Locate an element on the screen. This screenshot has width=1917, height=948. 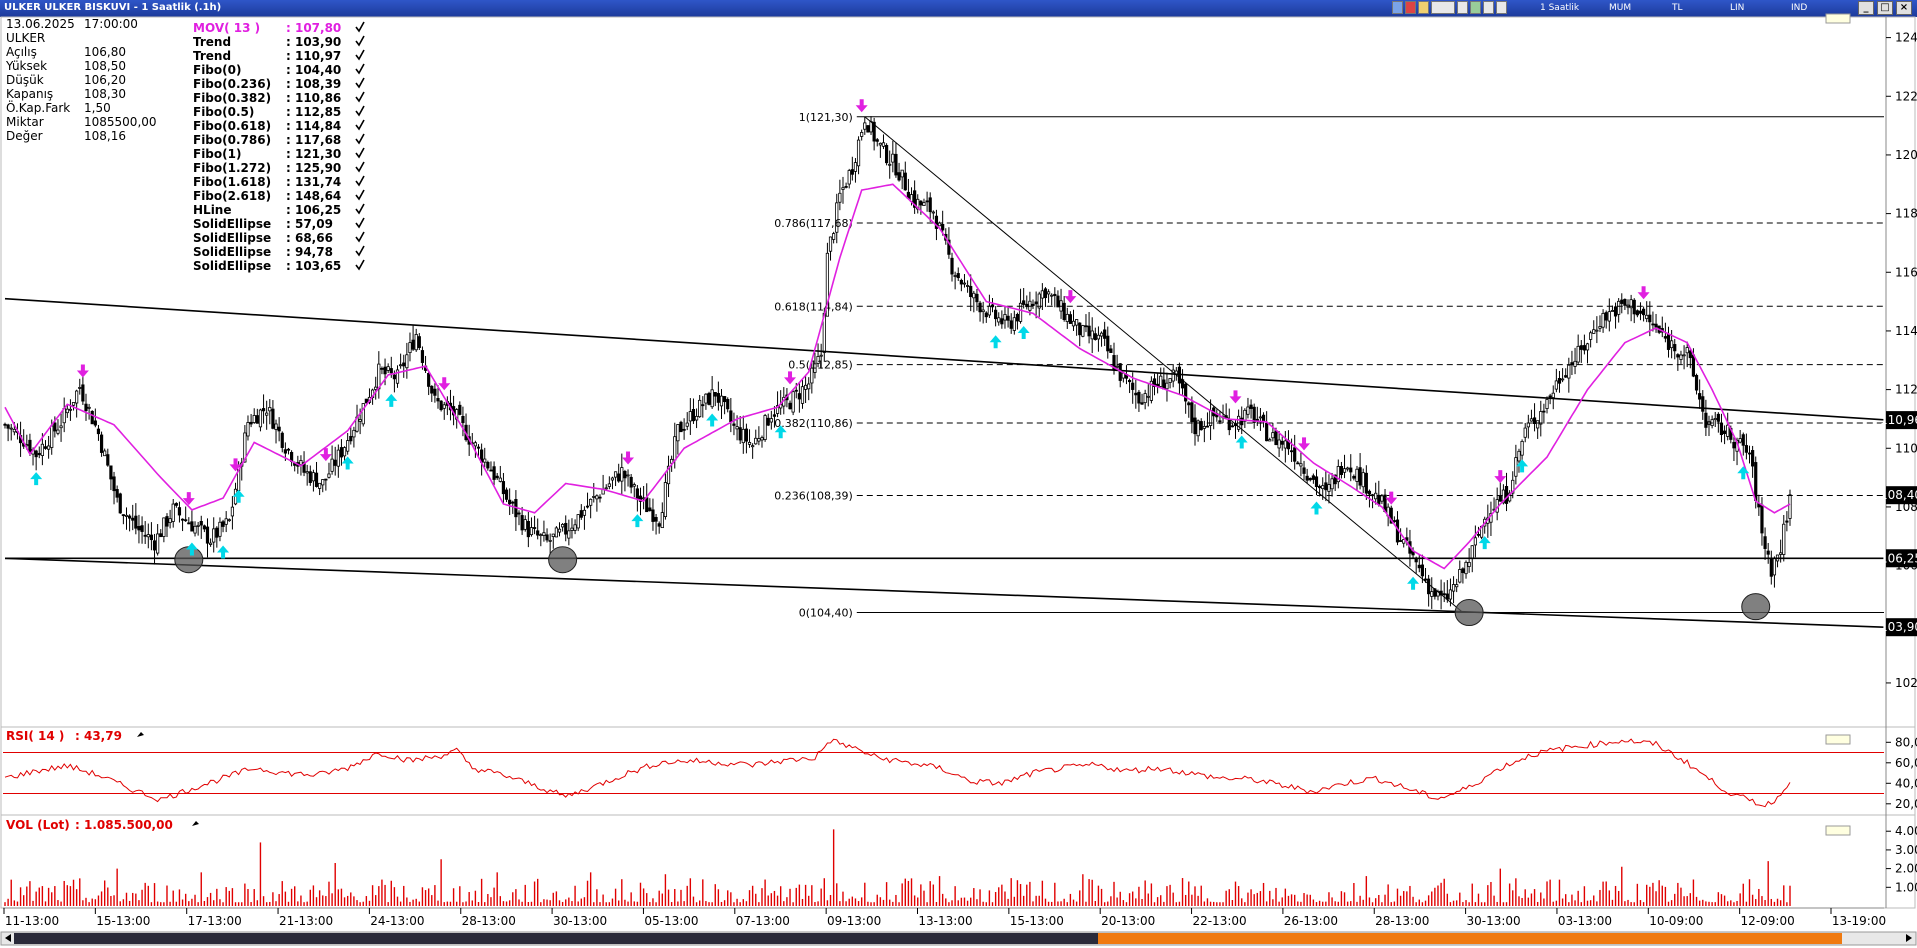
x-tick-label: 10-09:00 is located at coordinates (1676, 921).